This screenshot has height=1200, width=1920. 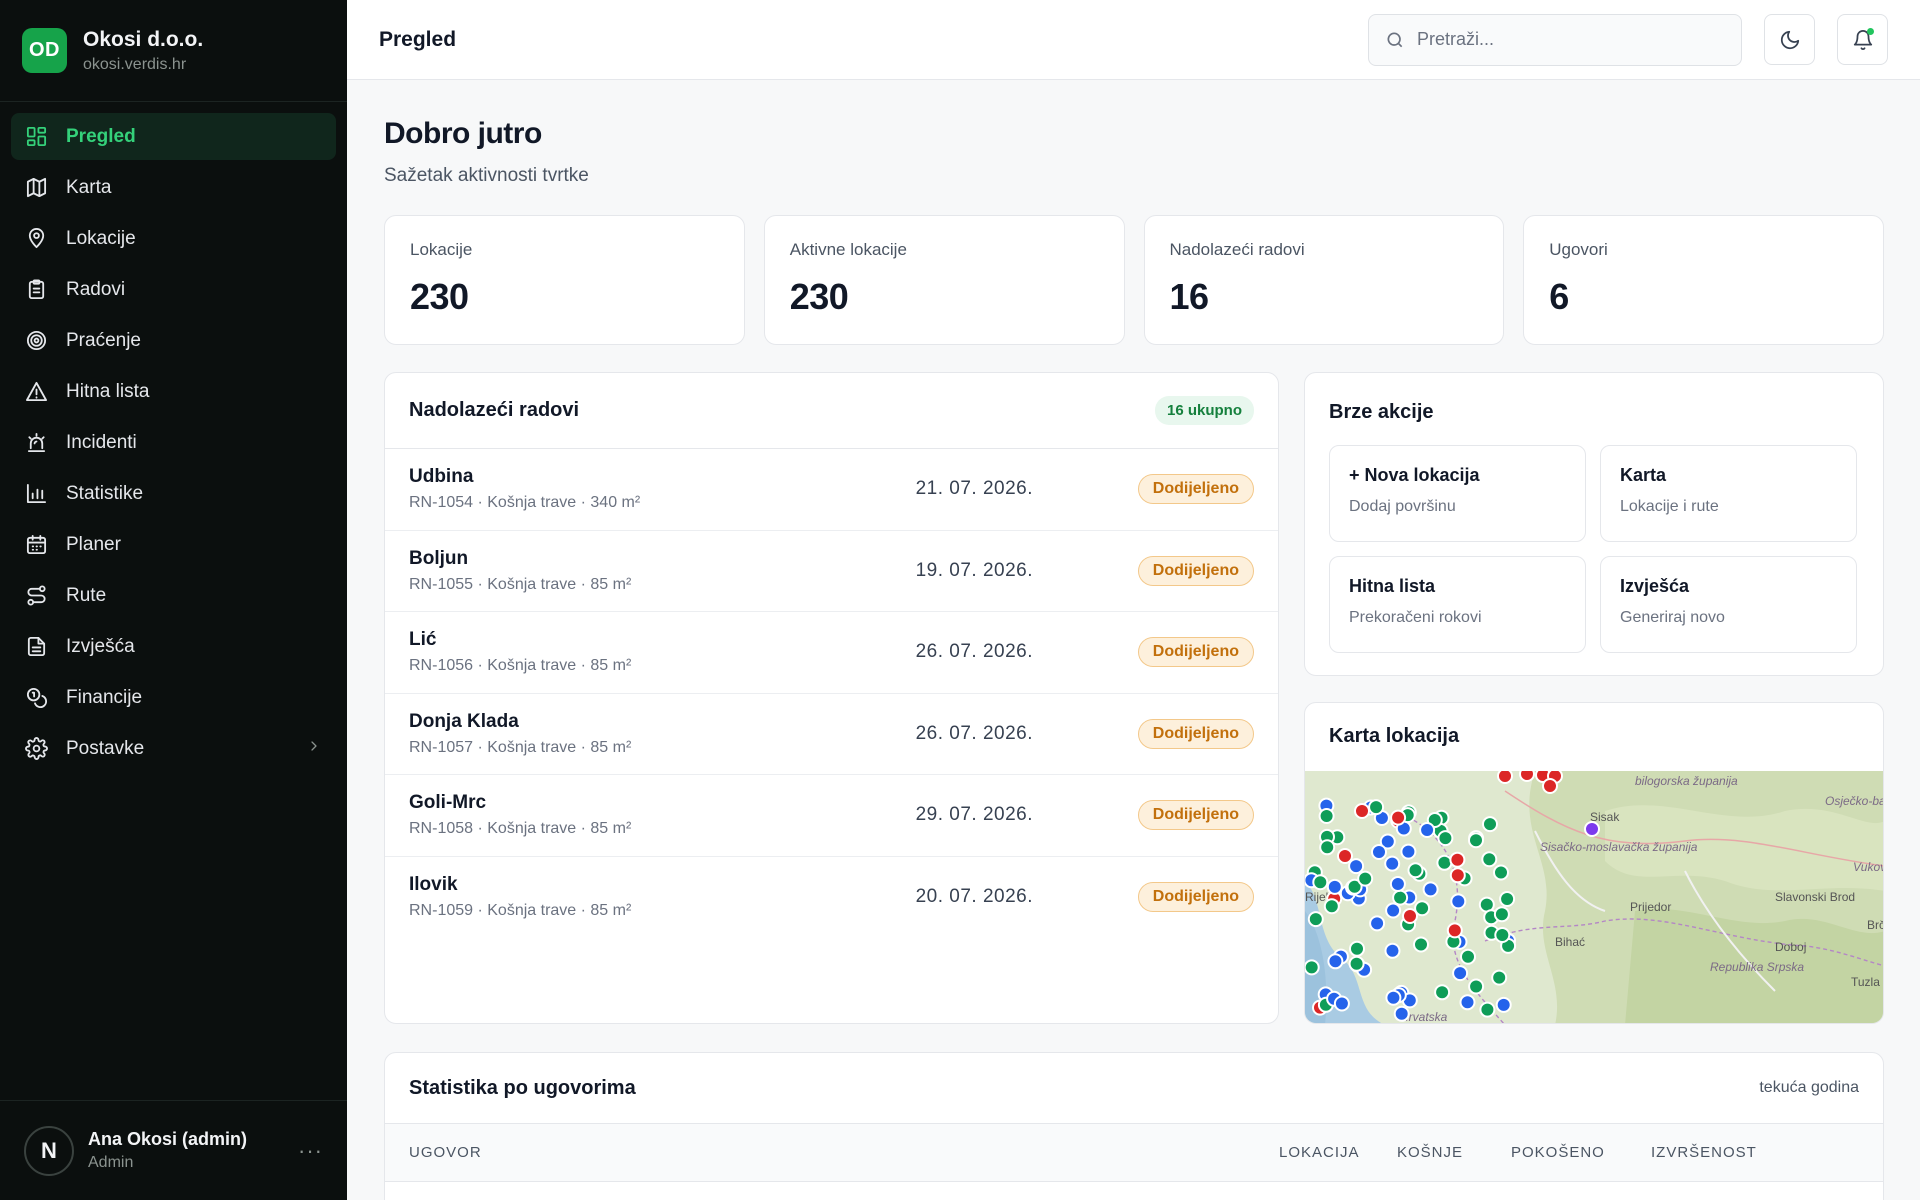 I want to click on search-input, so click(x=1567, y=39).